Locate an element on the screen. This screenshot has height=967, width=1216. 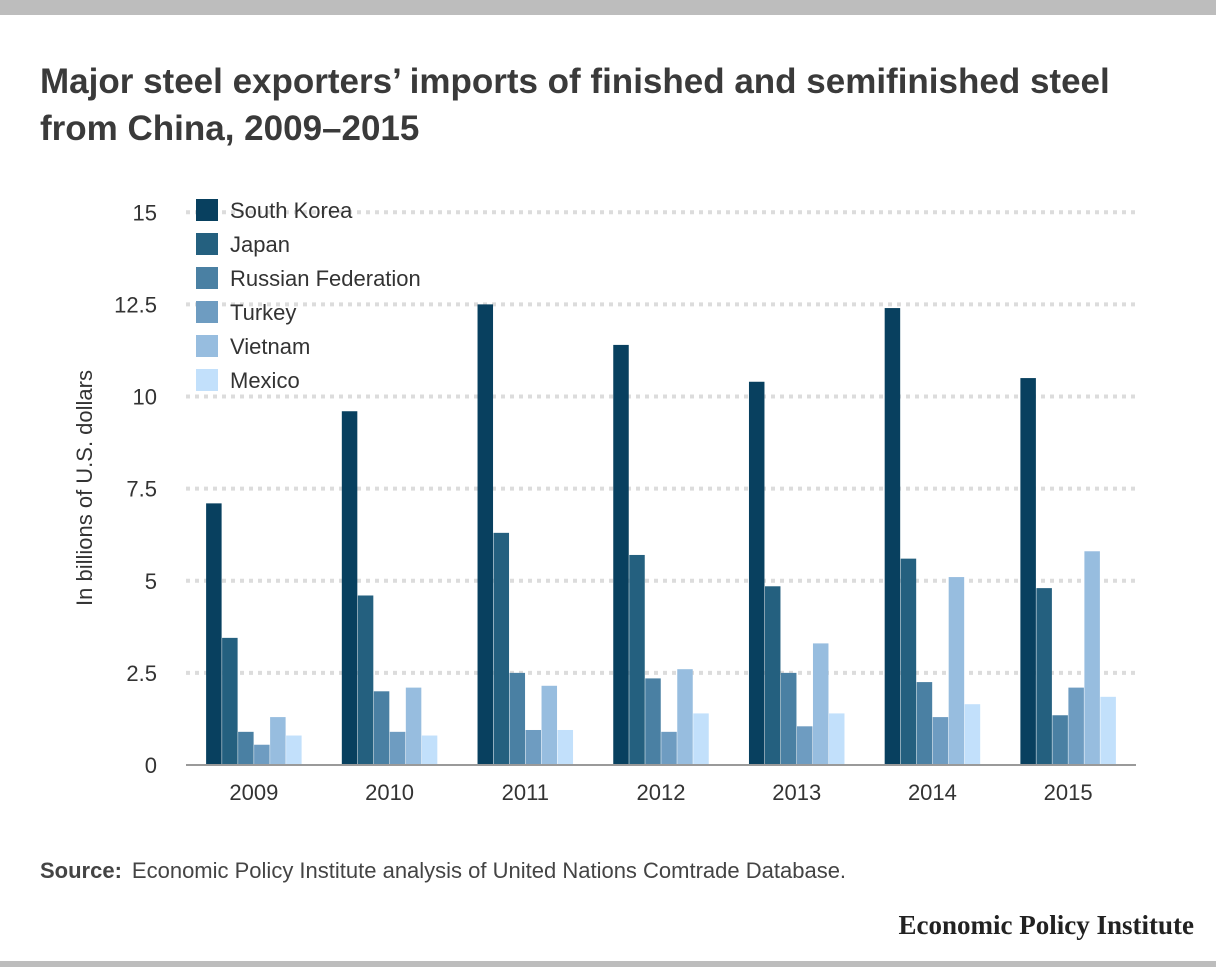
y-tick-label: 7.5 is located at coordinates (141, 489).